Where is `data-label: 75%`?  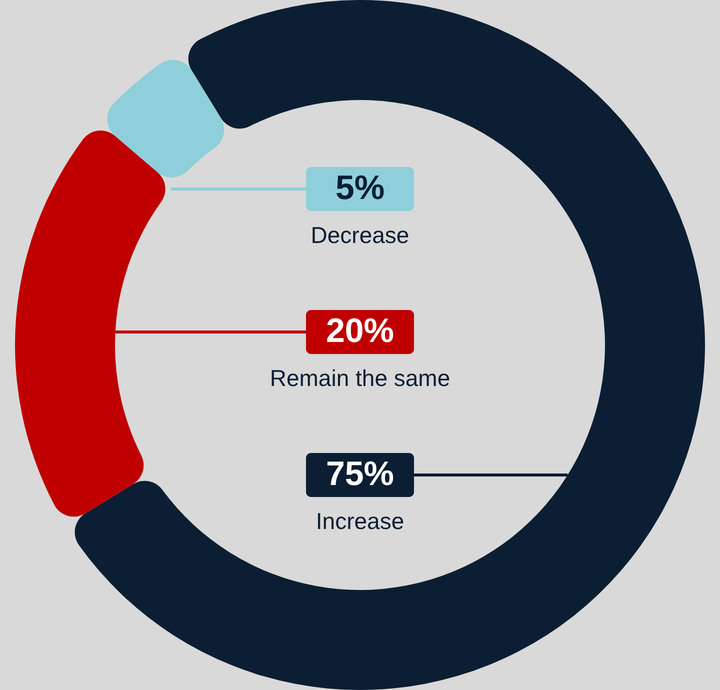
data-label: 75% is located at coordinates (360, 474).